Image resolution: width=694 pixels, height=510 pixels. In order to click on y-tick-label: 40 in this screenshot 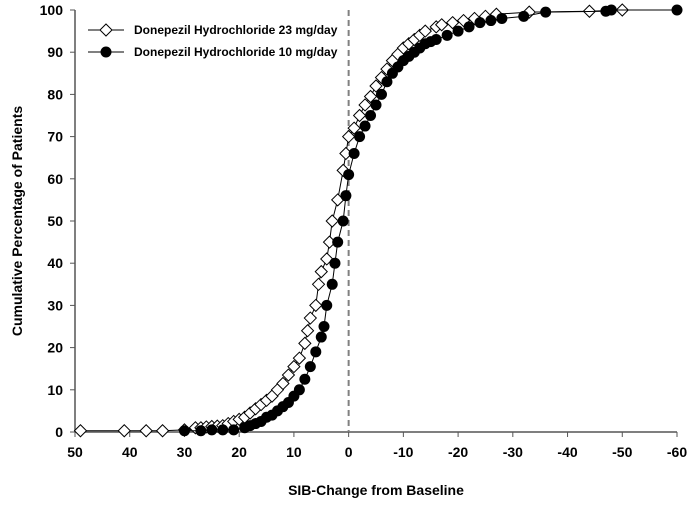, I will do `click(55, 263)`.